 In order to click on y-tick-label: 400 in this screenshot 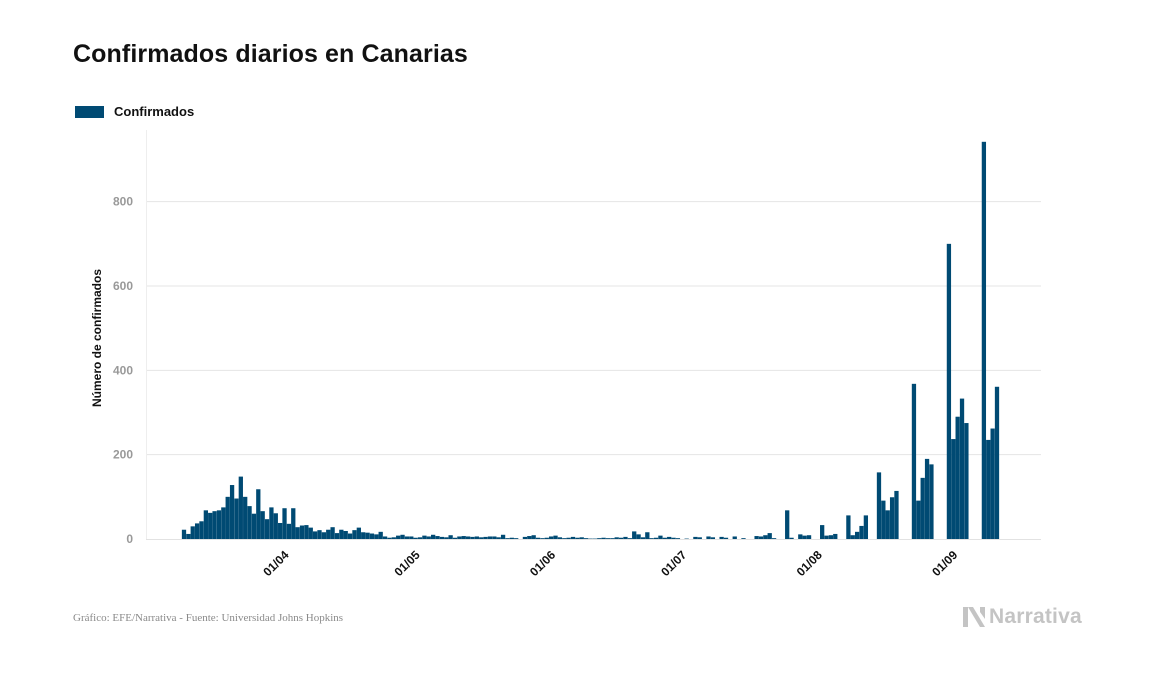, I will do `click(123, 370)`.